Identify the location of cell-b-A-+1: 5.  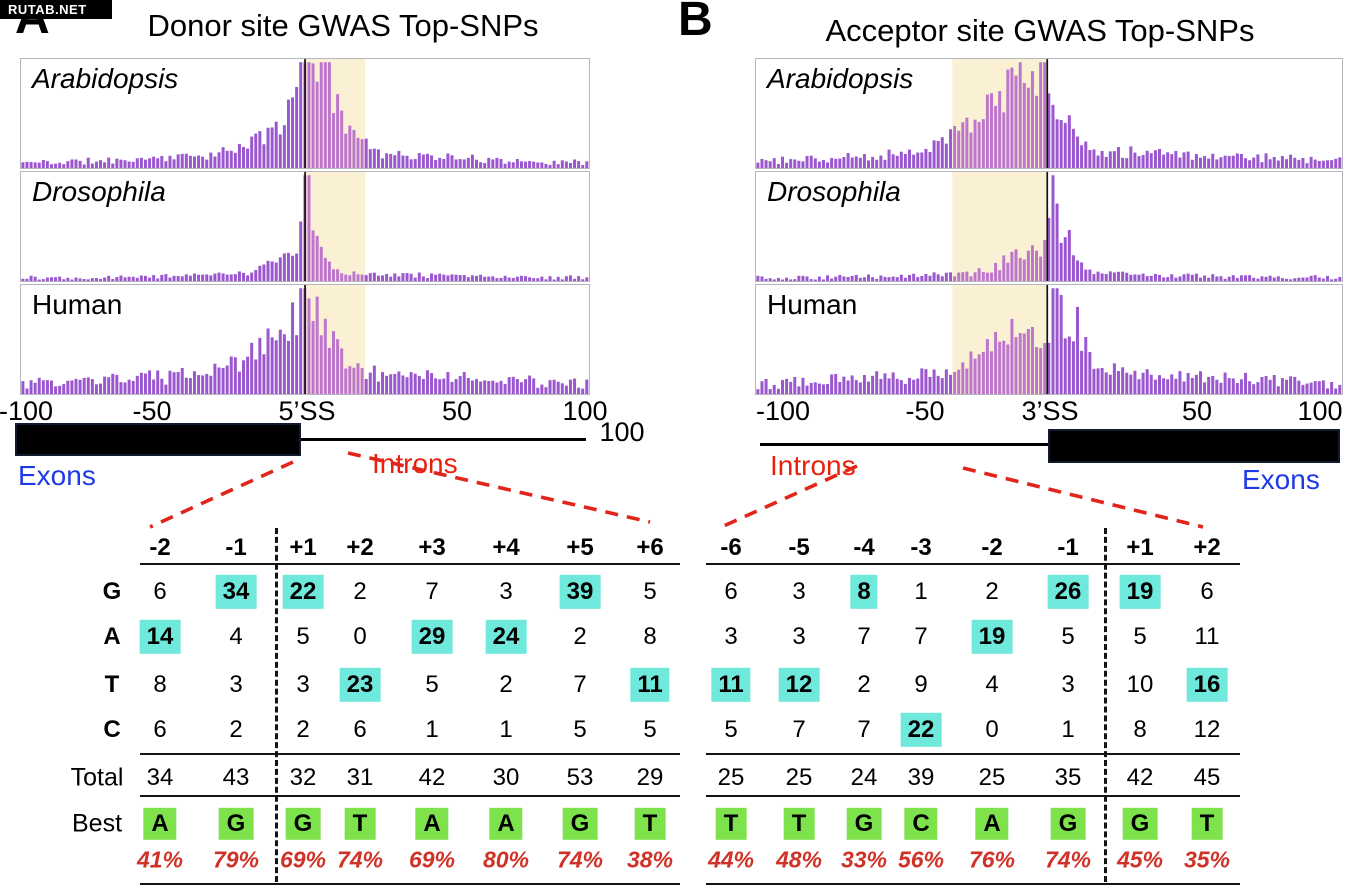
(1140, 636).